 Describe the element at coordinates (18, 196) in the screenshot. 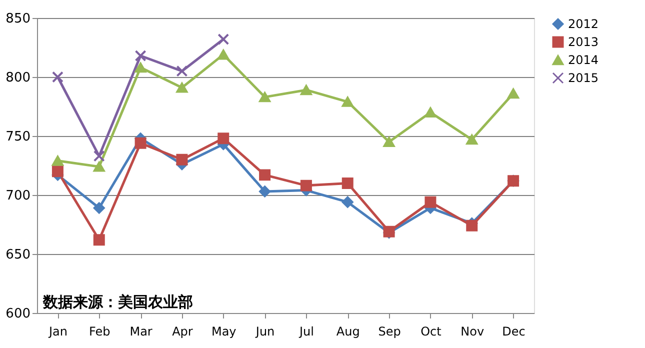

I see `y-tick-label: 700` at that location.